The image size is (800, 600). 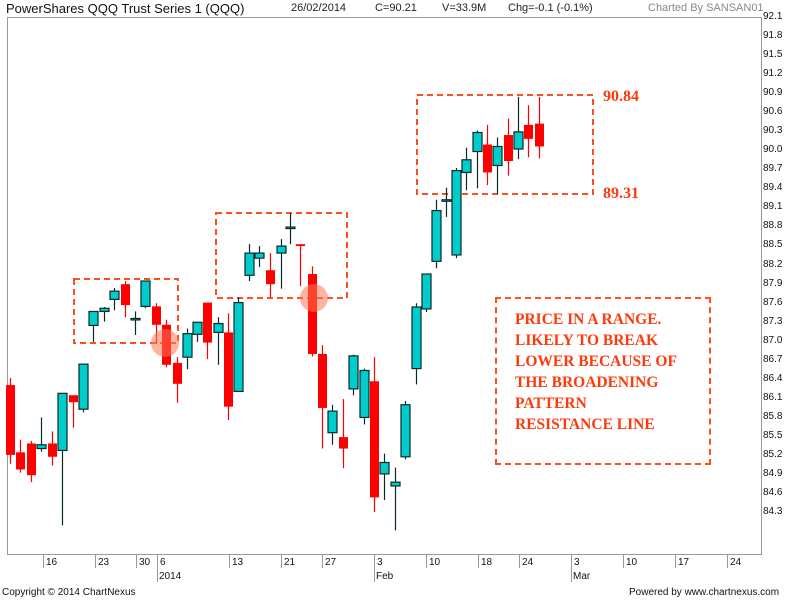 What do you see at coordinates (464, 8) in the screenshot?
I see `volume-value: V=33.9M` at bounding box center [464, 8].